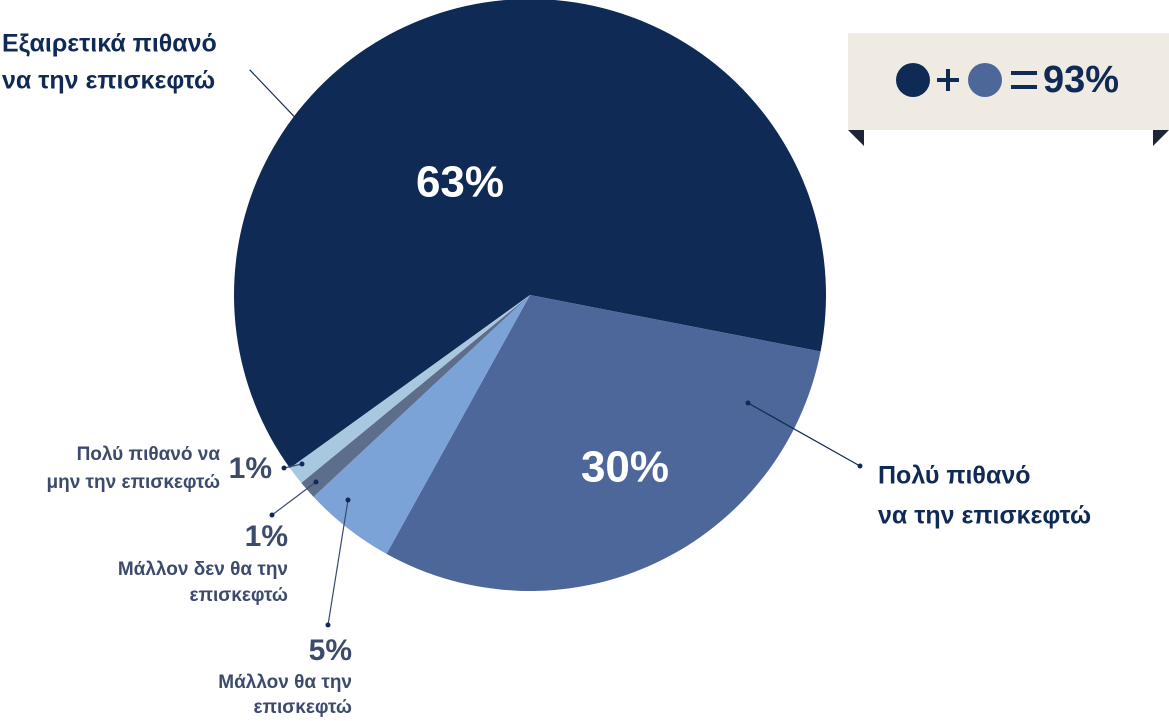 The width and height of the screenshot is (1169, 721). What do you see at coordinates (285, 682) in the screenshot?
I see `category-label: Μάλλον θα την` at bounding box center [285, 682].